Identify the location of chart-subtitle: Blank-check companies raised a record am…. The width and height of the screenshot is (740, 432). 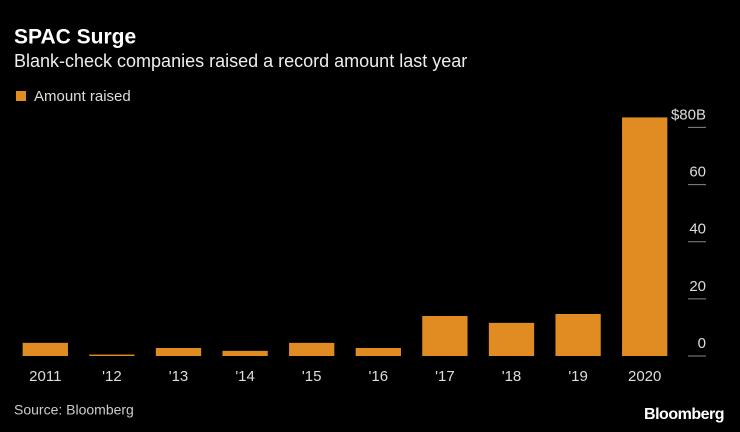
(240, 61).